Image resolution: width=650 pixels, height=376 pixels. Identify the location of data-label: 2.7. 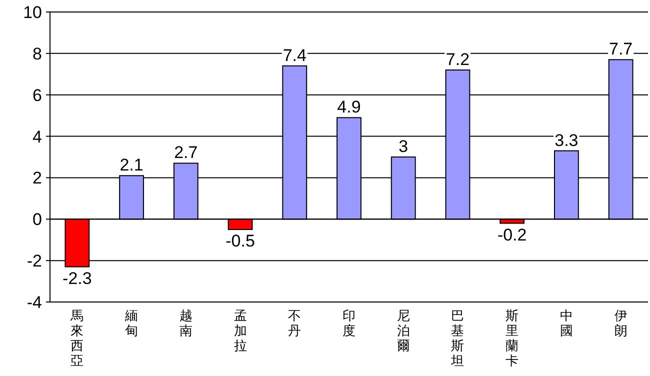
(186, 152).